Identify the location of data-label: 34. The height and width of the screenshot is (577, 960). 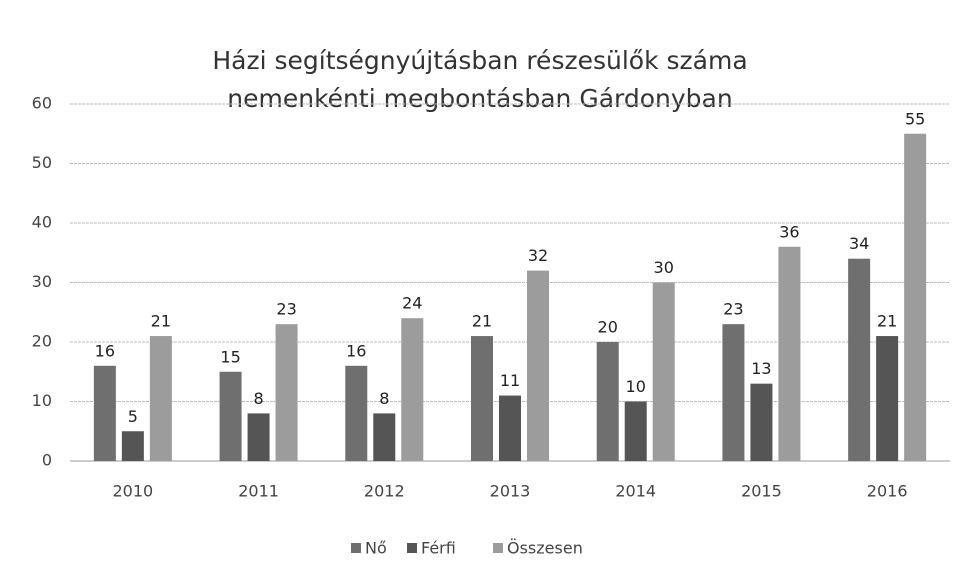
(859, 243).